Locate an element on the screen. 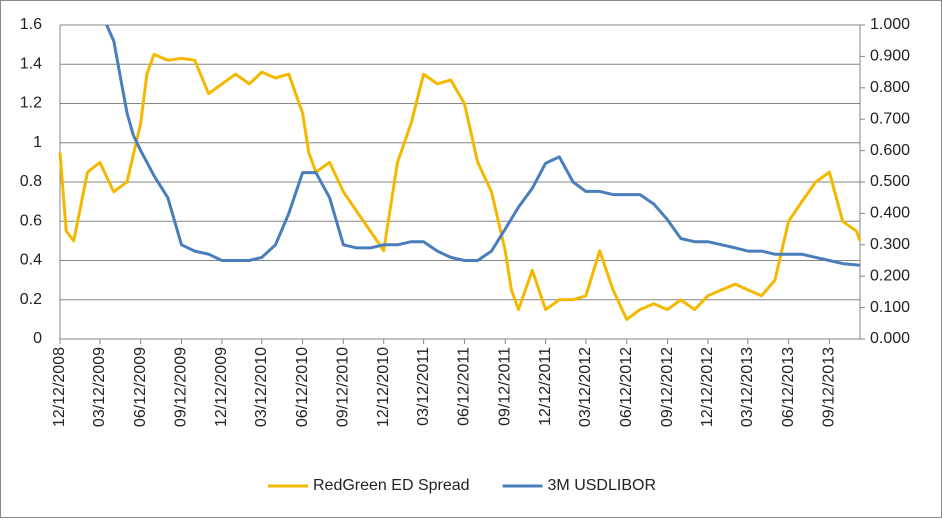 Image resolution: width=942 pixels, height=523 pixels. y2-tick-label: 1.000 is located at coordinates (890, 24).